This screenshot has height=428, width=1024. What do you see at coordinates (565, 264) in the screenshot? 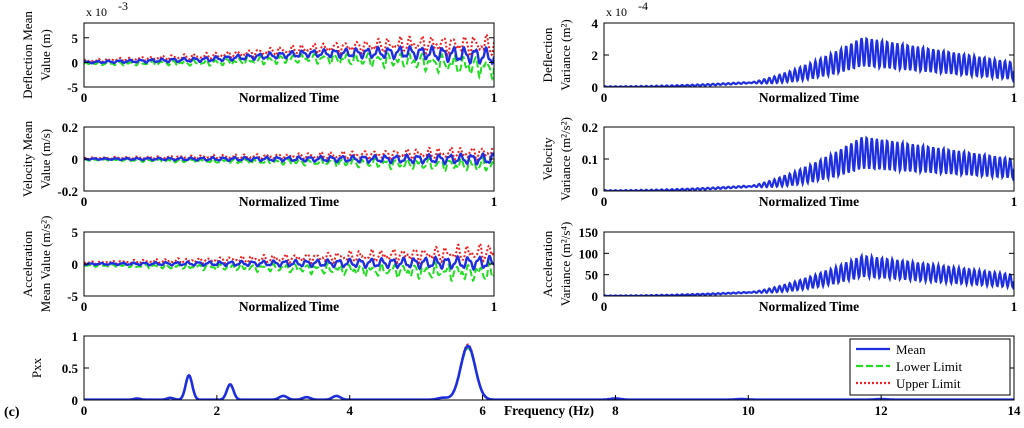
I see `y-axis-label: Variance (m²/s⁴)` at bounding box center [565, 264].